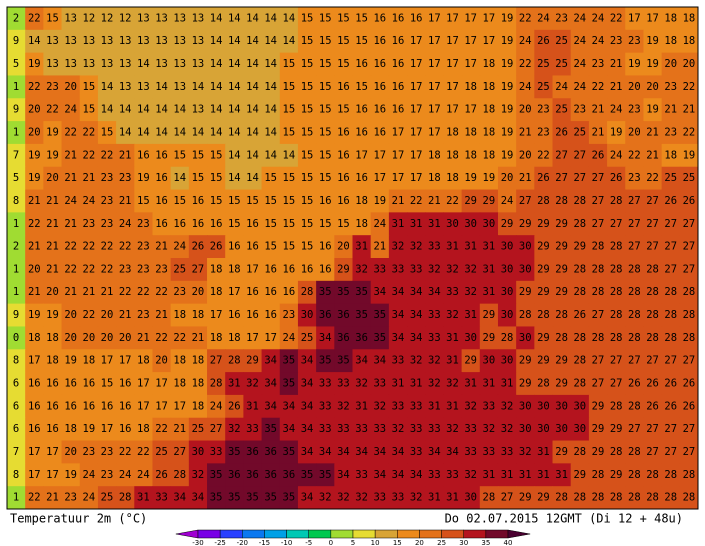 This screenshot has height=546, width=705. What do you see at coordinates (252, 498) in the screenshot?
I see `temp-label: 35` at bounding box center [252, 498].